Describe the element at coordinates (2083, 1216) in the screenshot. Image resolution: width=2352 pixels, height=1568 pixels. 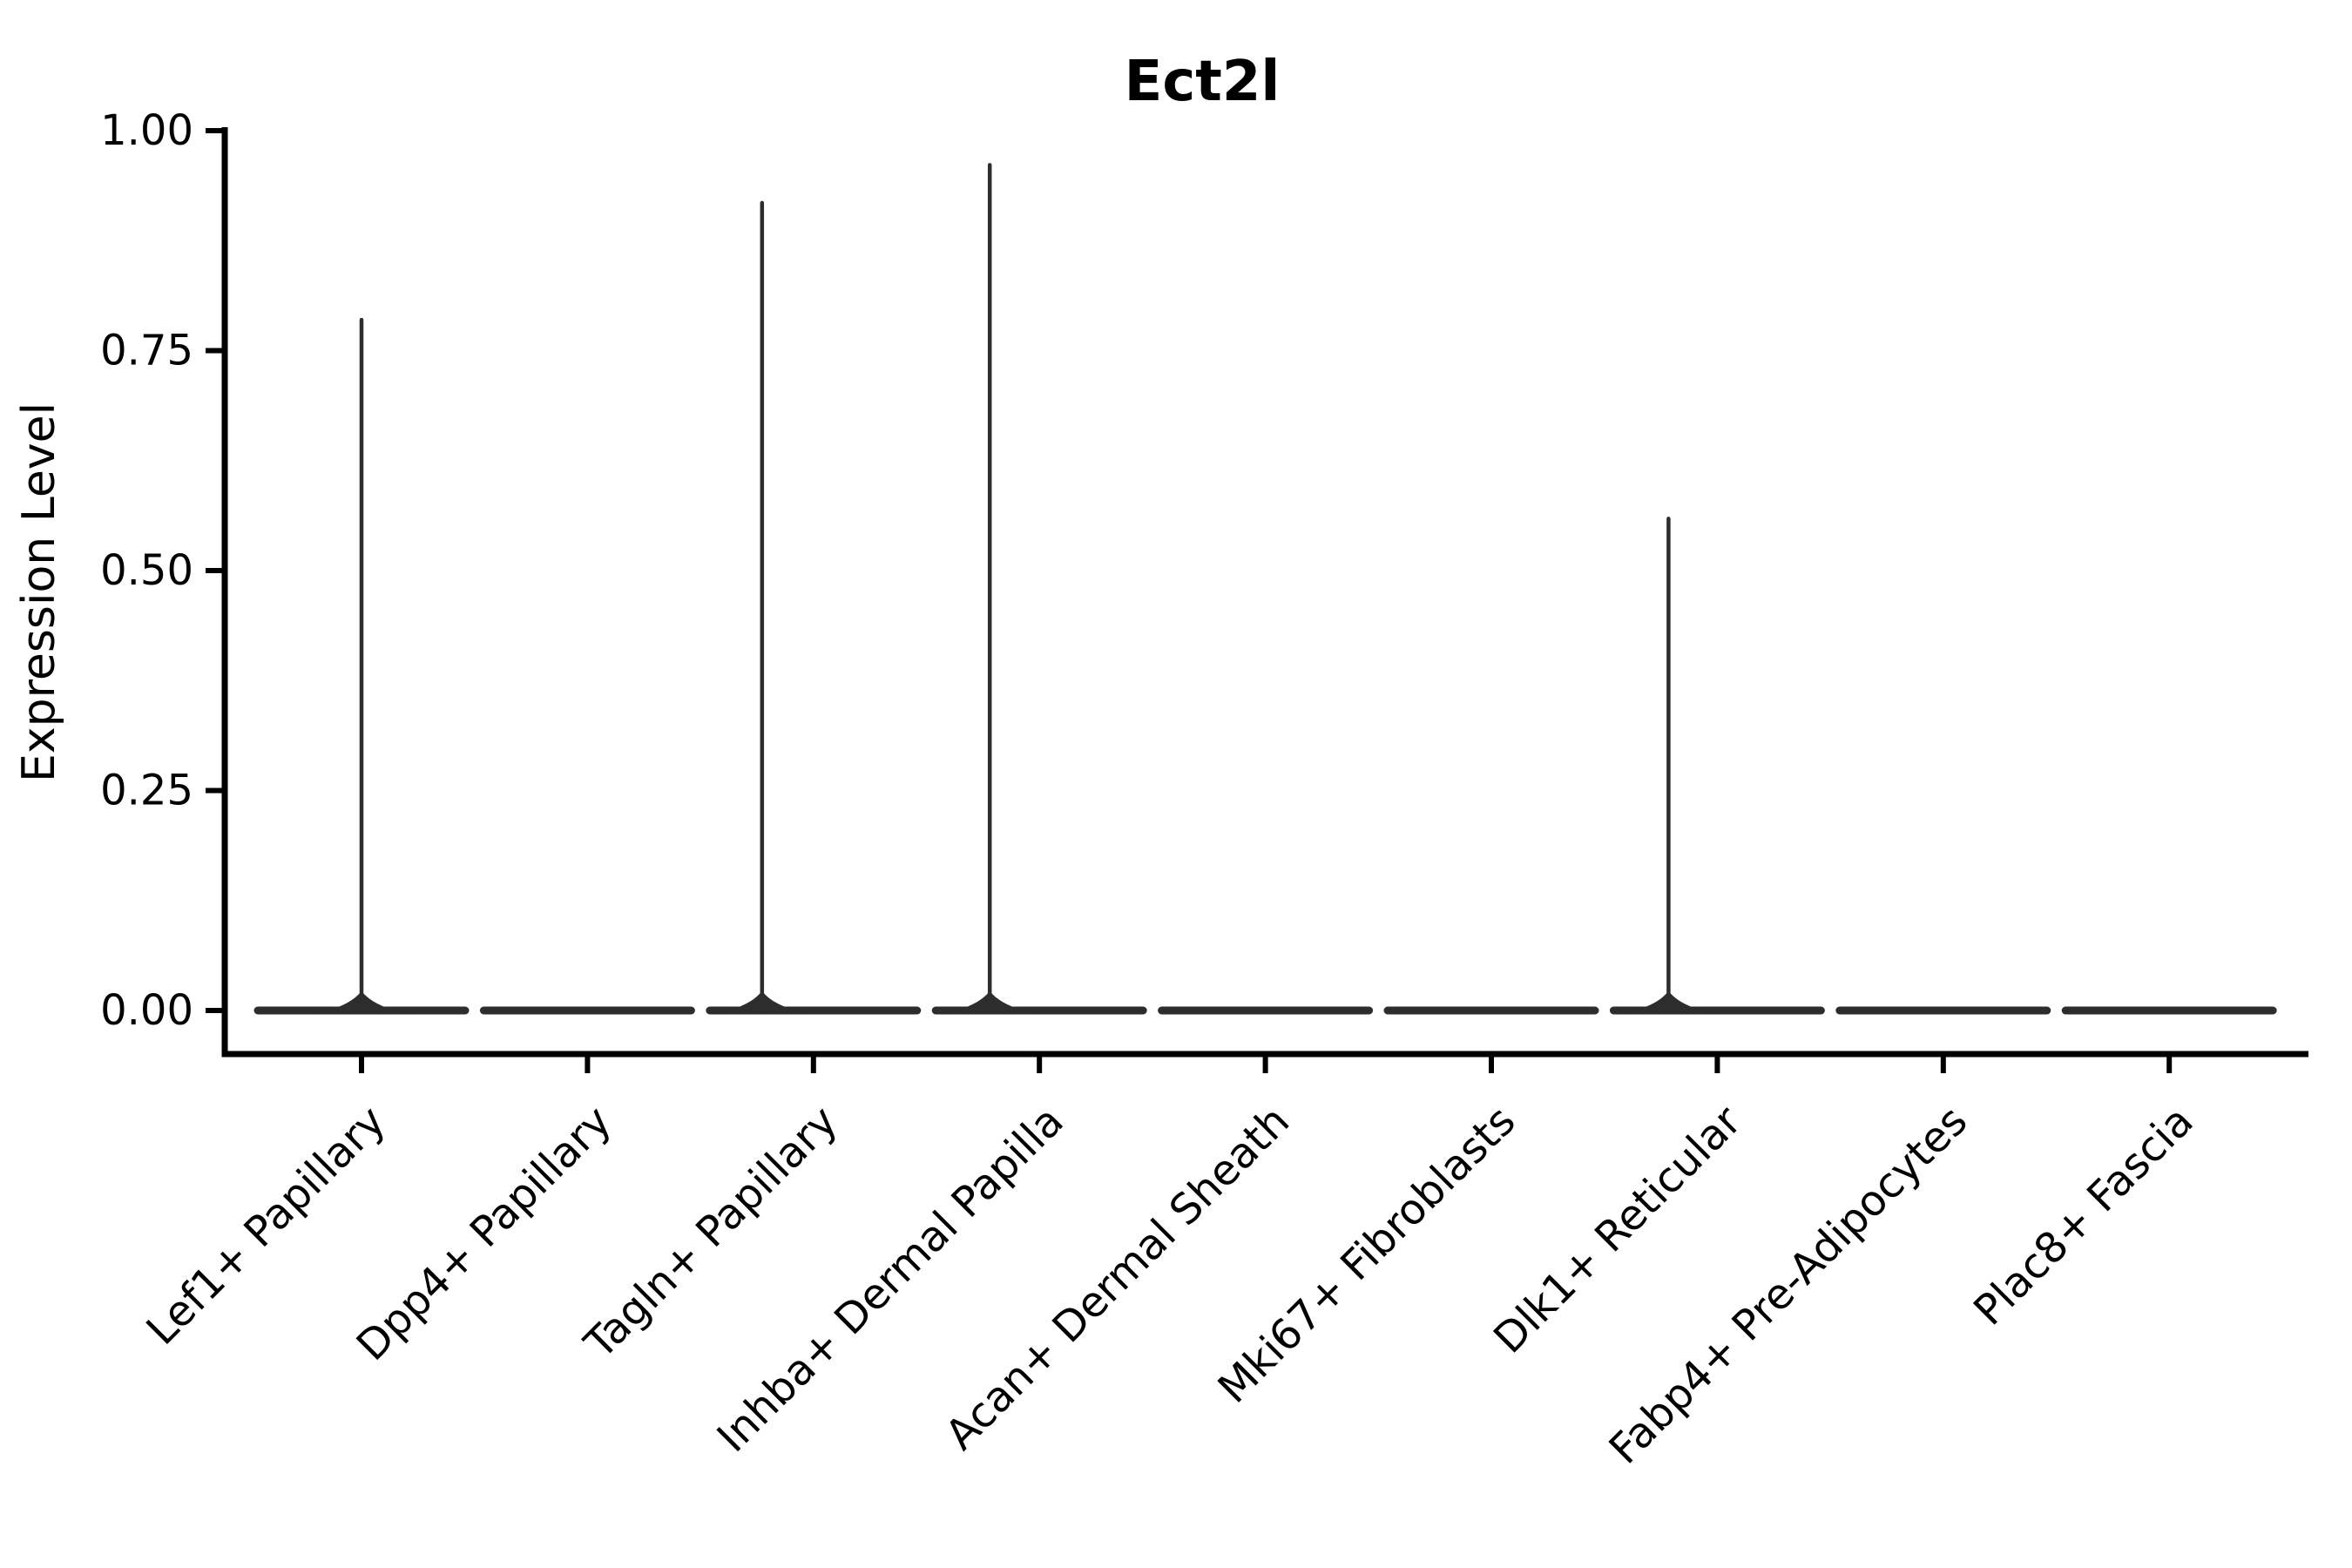
I see `x-tick-label: Plac8+ Fascia` at that location.